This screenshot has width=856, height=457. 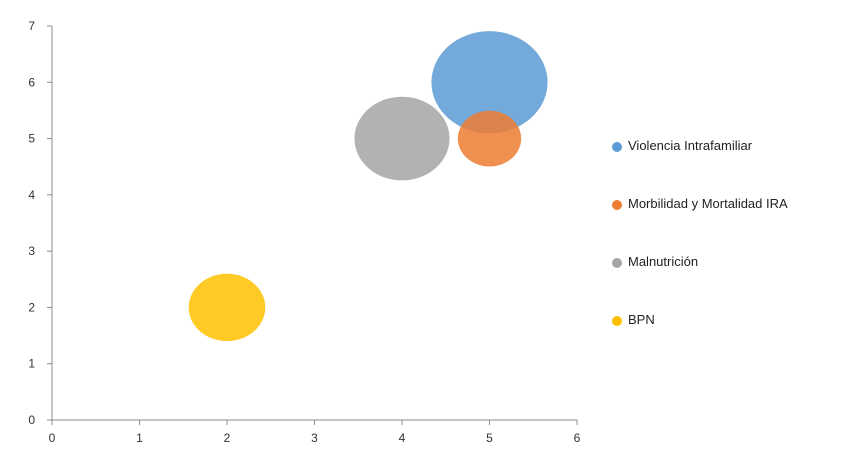 What do you see at coordinates (663, 261) in the screenshot?
I see `legend-label: Malnutrición` at bounding box center [663, 261].